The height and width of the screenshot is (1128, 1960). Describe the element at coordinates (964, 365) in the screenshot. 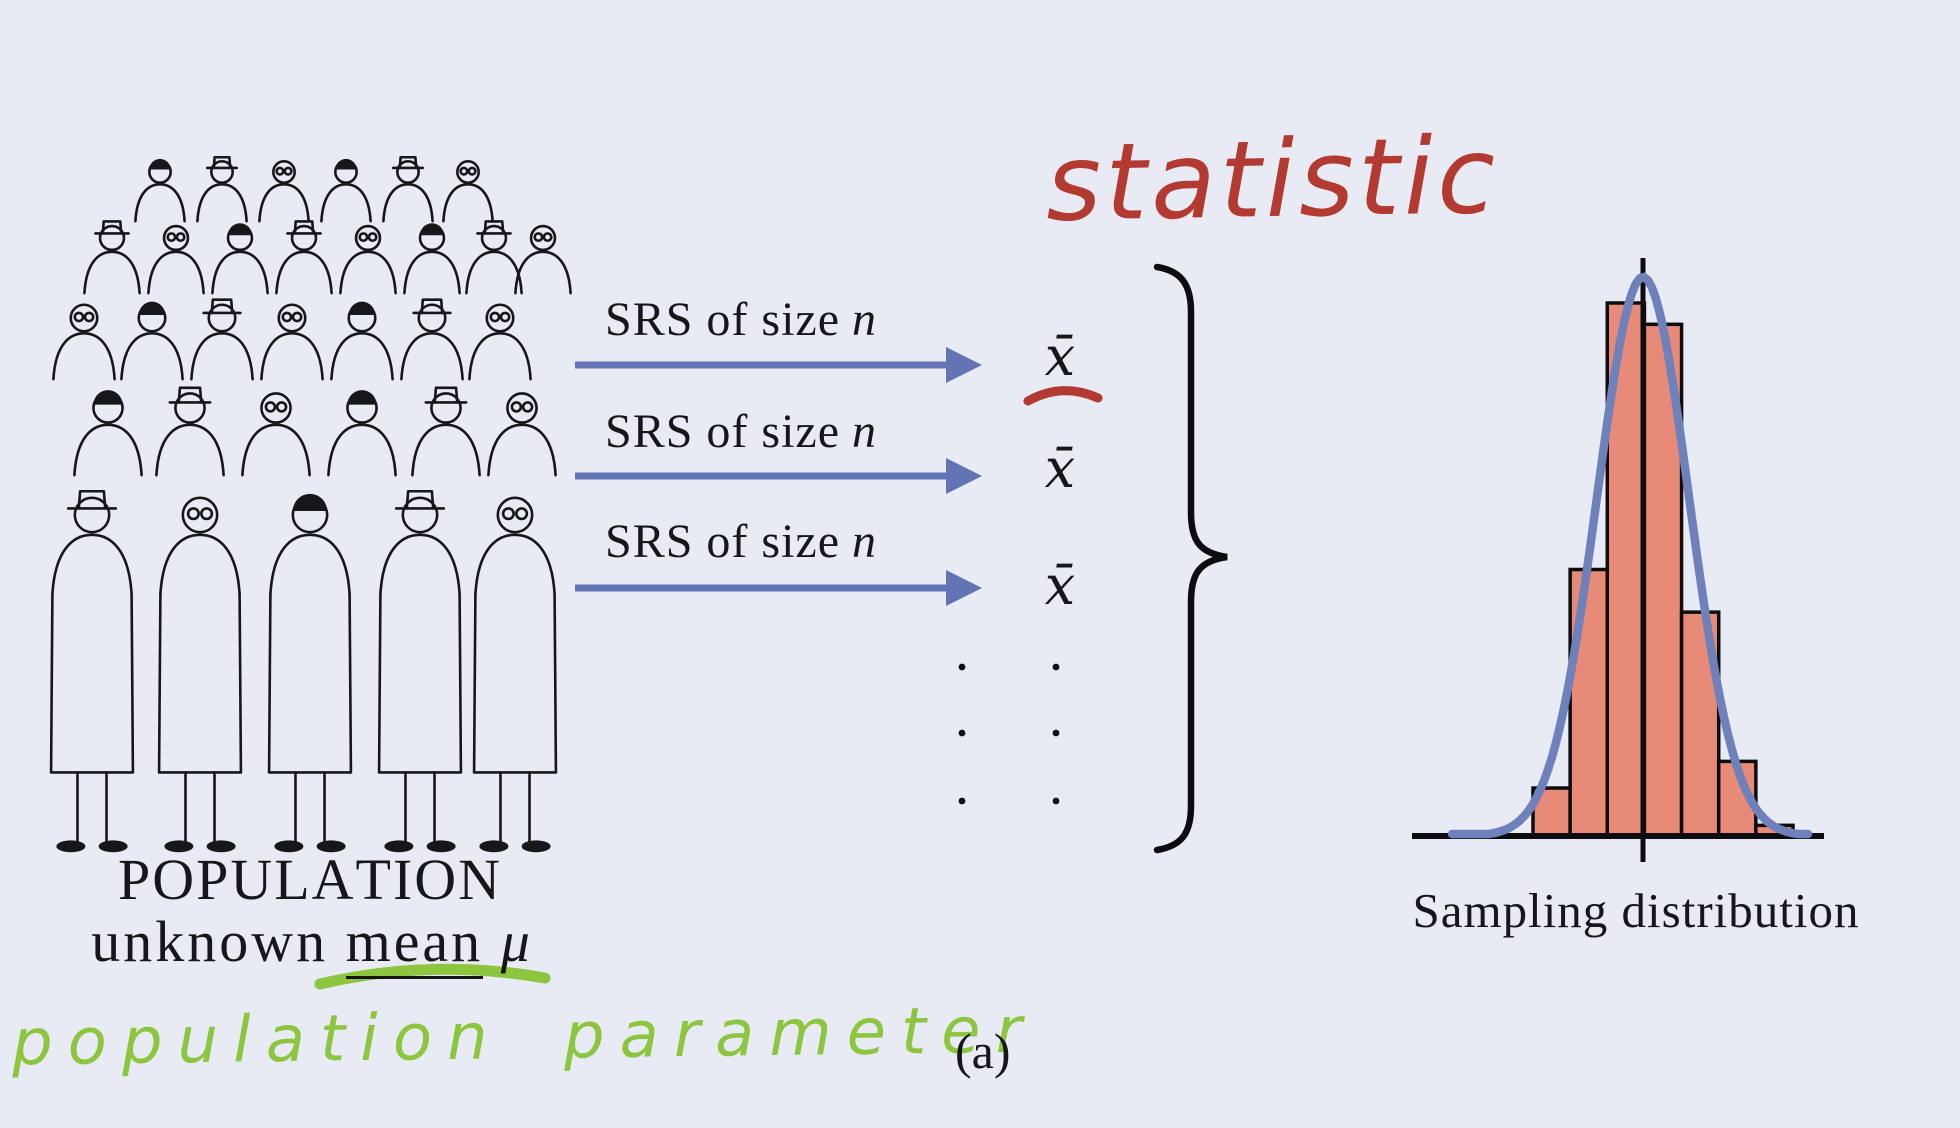

I see `arrow-head` at that location.